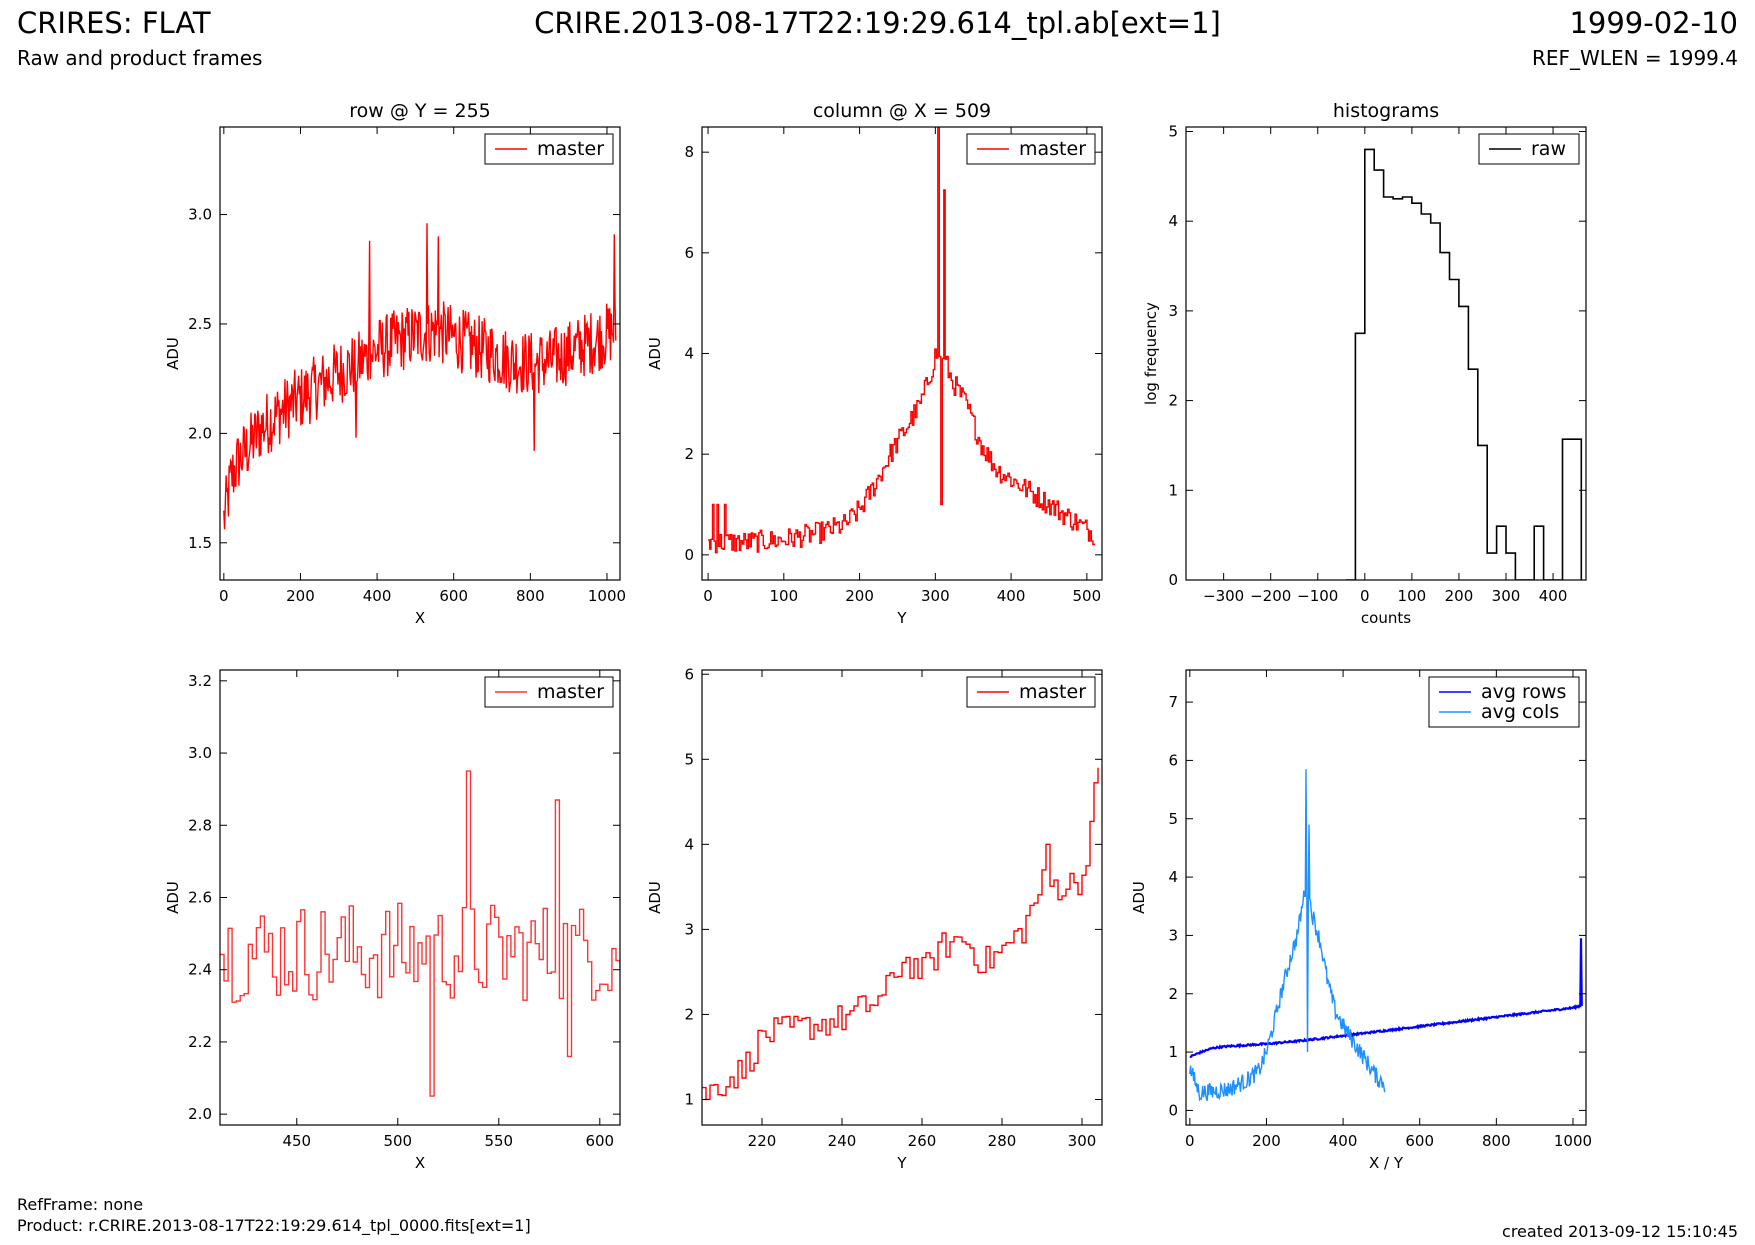  Describe the element at coordinates (1523, 692) in the screenshot. I see `legend-label: avg rows` at that location.